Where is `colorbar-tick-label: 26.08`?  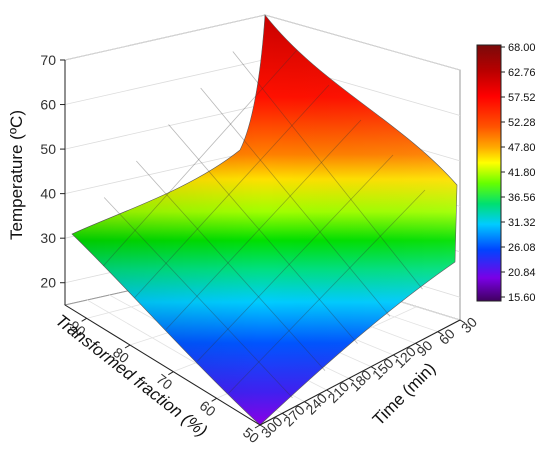
colorbar-tick-label: 26.08 is located at coordinates (522, 248).